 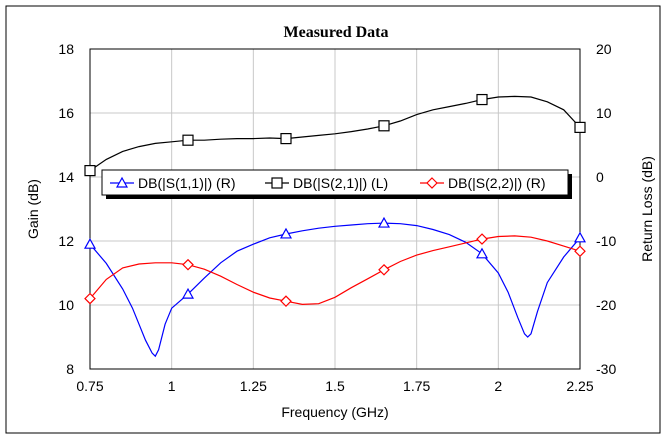 What do you see at coordinates (70, 369) in the screenshot?
I see `y-left-tick-label: 8` at bounding box center [70, 369].